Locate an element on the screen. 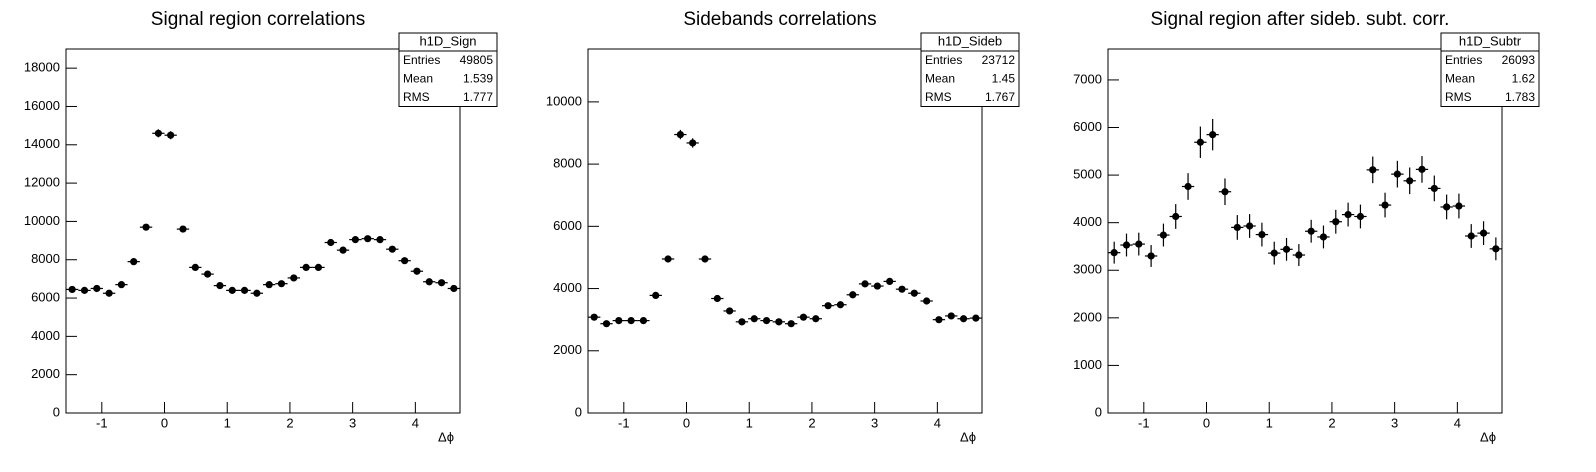  stats-title: h1D_Subtr is located at coordinates (1490, 40).